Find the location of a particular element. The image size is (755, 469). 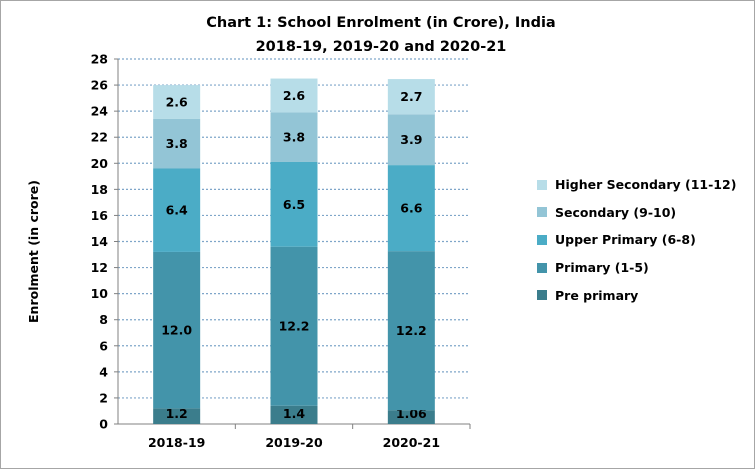

data-label: 12.0 is located at coordinates (176, 330).